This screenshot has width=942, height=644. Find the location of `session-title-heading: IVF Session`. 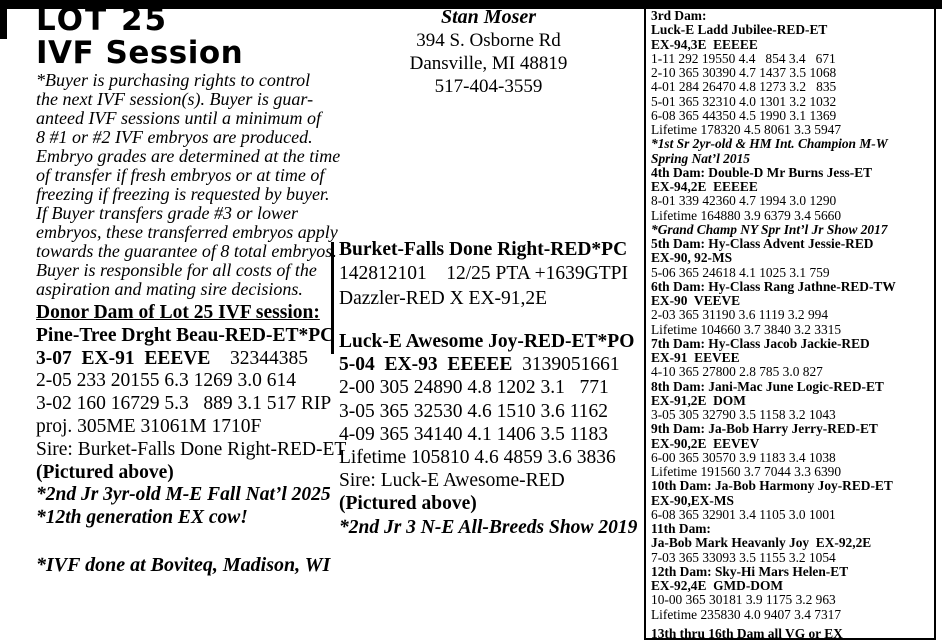

session-title-heading: IVF Session is located at coordinates (140, 53).